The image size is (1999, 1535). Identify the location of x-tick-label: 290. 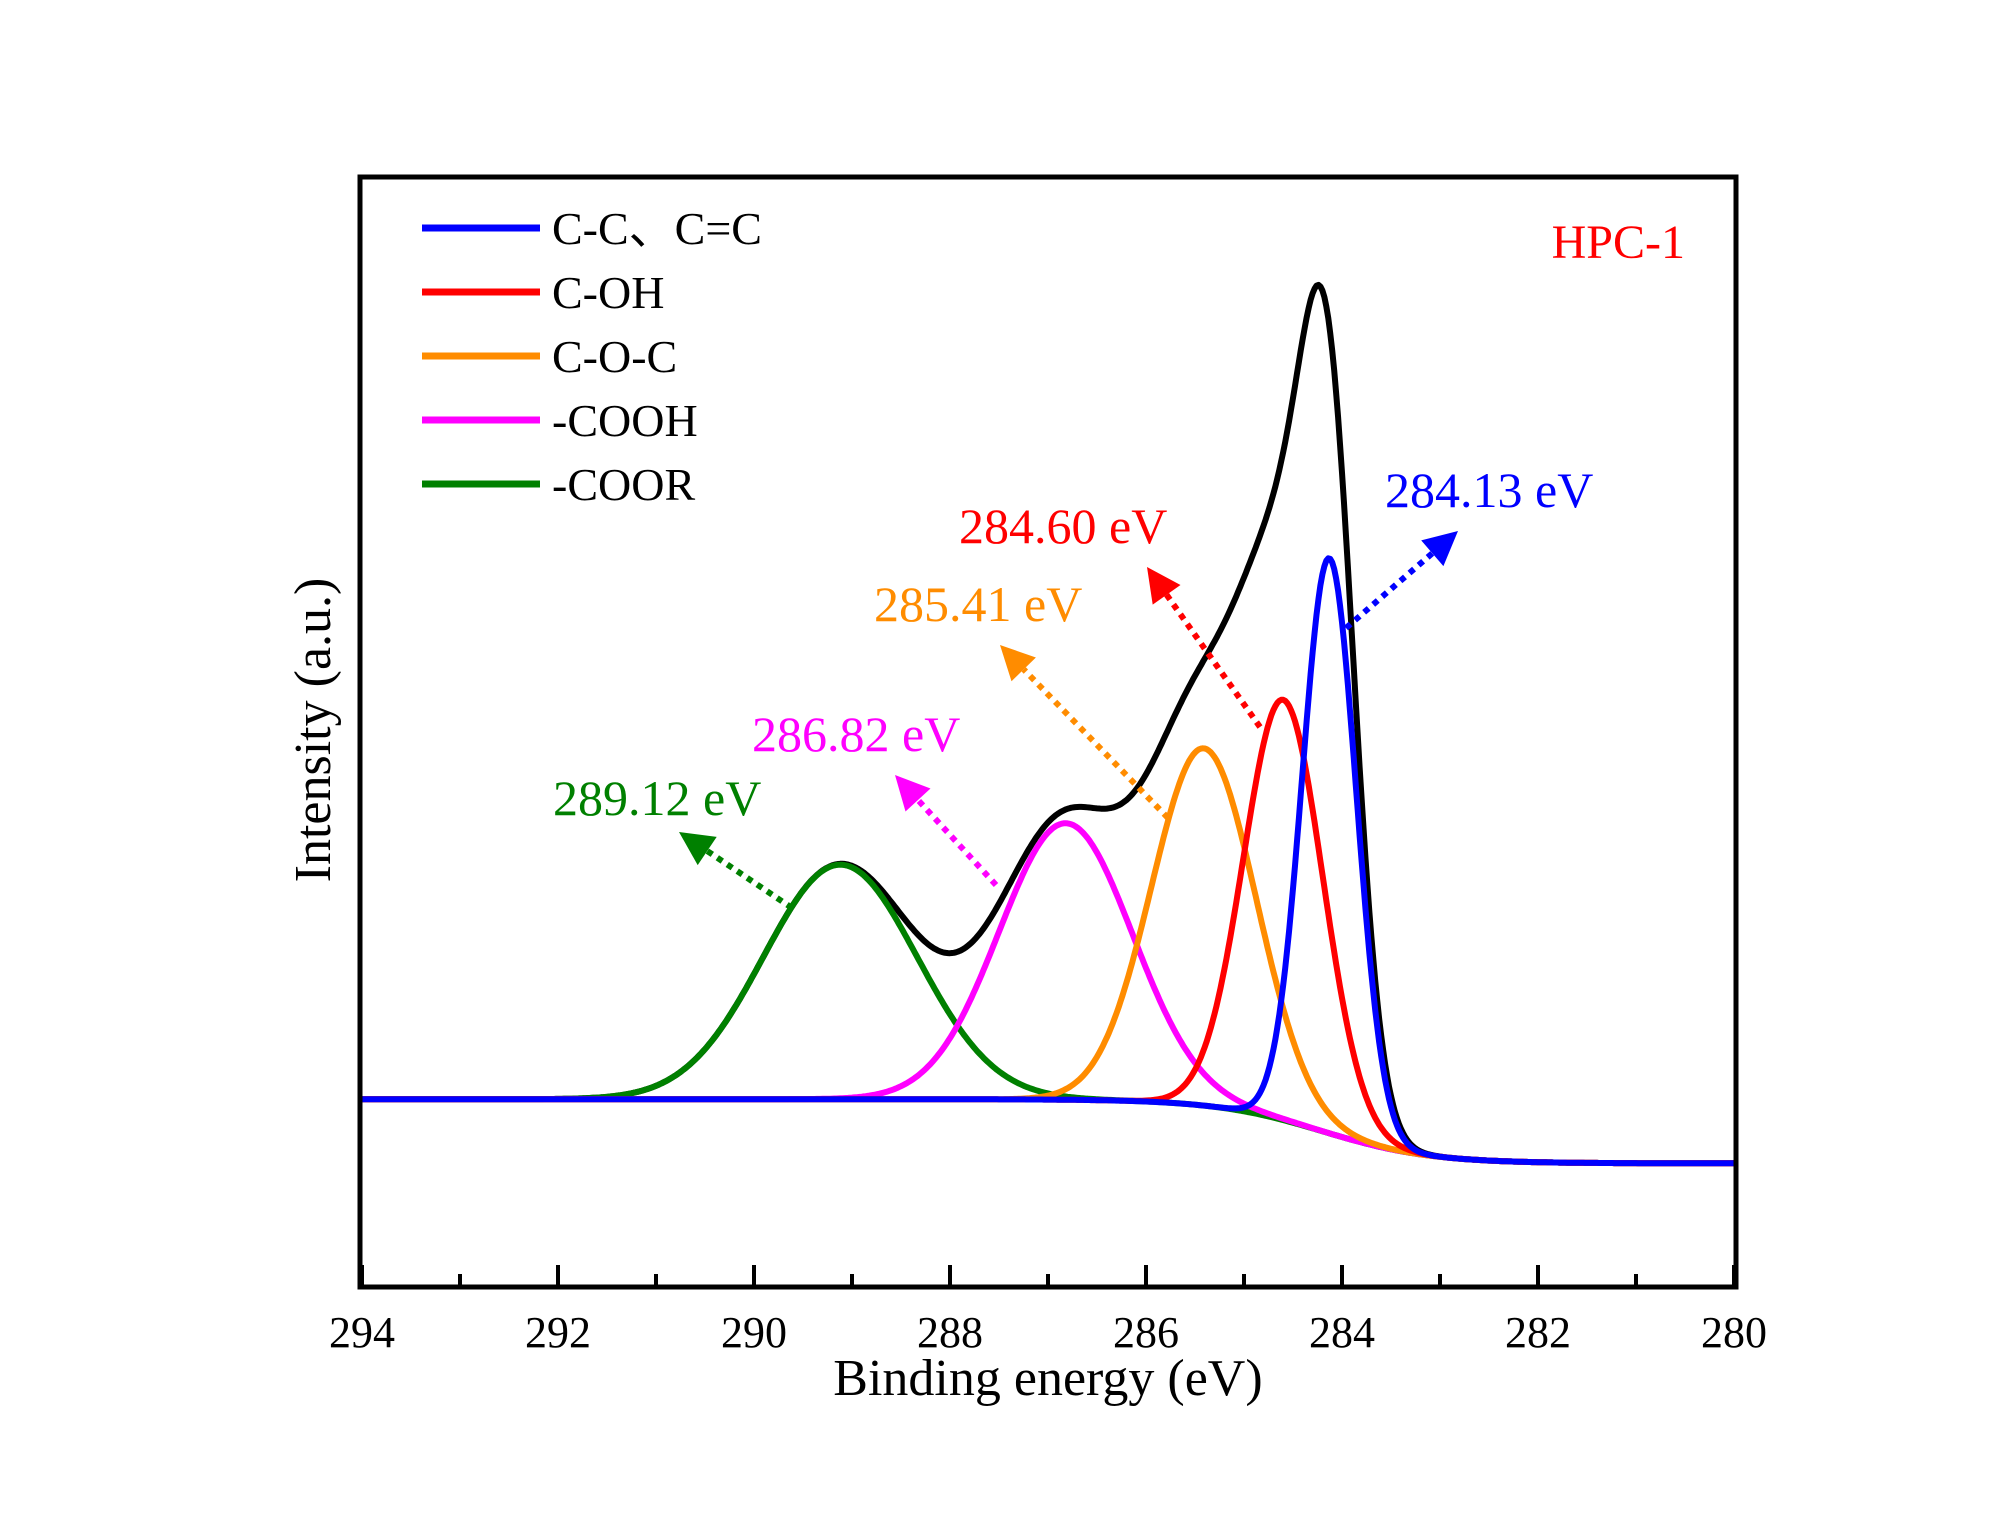
(754, 1332).